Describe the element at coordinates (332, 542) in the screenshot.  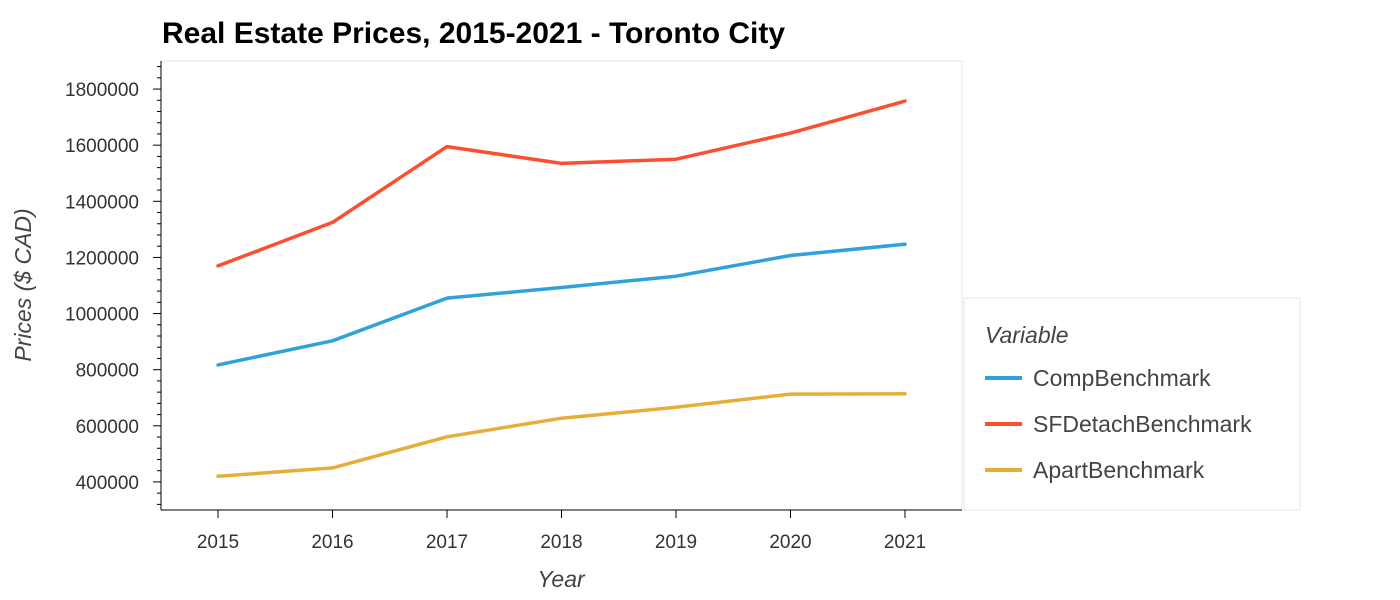
I see `x-tick-label: 2016` at that location.